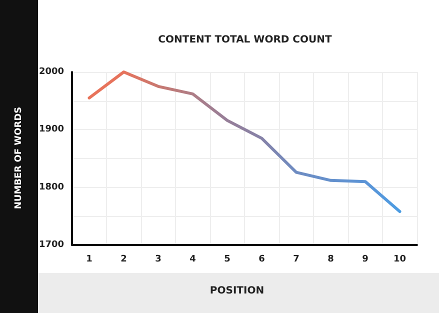  What do you see at coordinates (19, 158) in the screenshot?
I see `y-axis-title: NUMBER OF WORDS` at bounding box center [19, 158].